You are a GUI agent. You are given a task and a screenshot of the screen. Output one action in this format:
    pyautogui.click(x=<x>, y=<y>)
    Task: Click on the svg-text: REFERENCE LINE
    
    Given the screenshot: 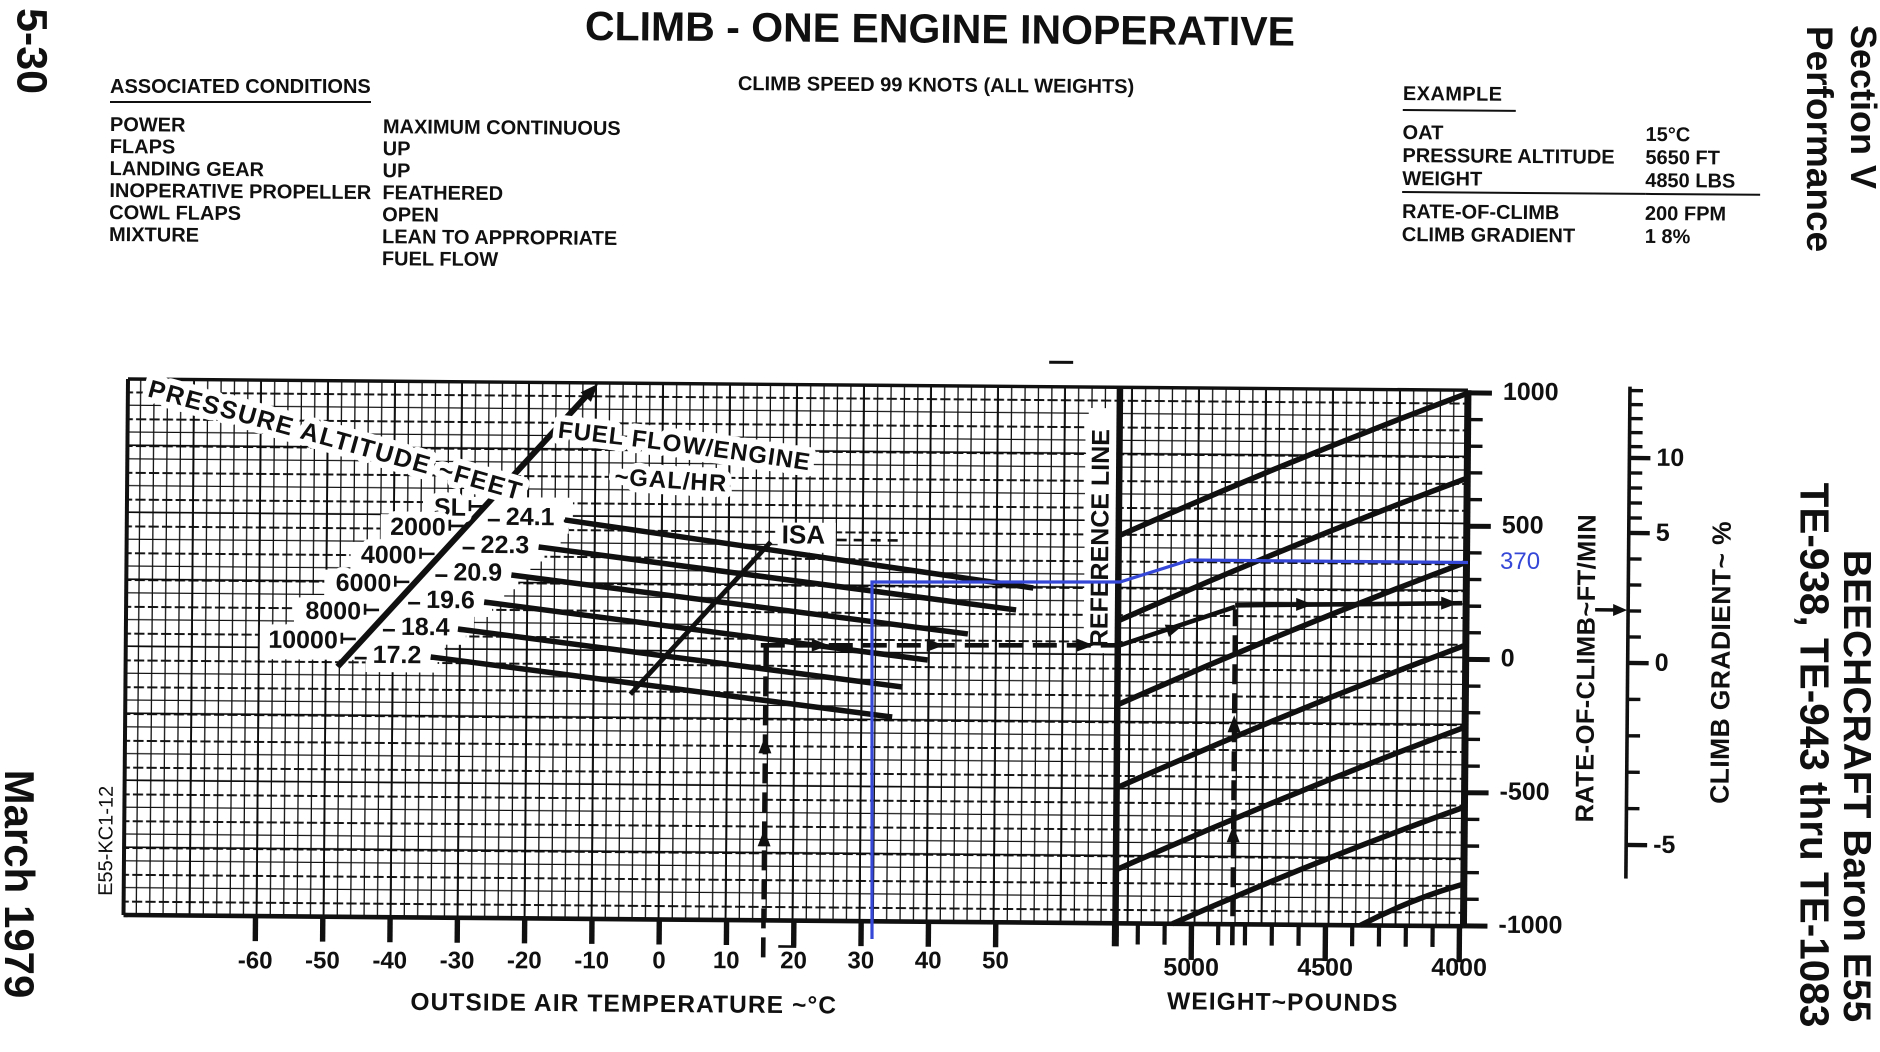 What is the action you would take?
    pyautogui.click(x=1100, y=538)
    